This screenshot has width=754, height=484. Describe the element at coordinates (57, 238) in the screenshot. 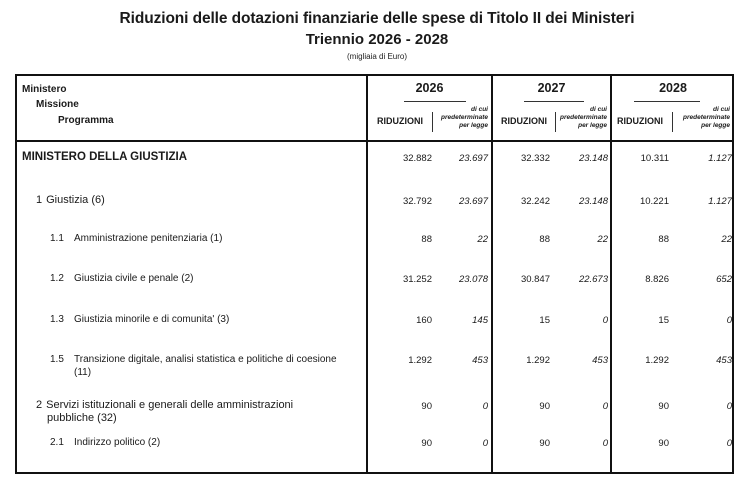

I see `row-code: 1.1` at that location.